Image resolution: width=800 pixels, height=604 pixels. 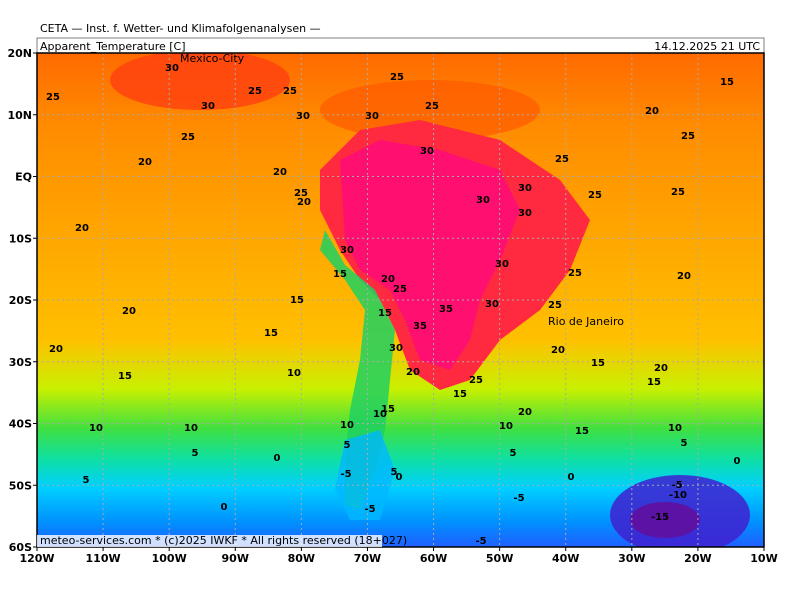 I want to click on x-tick-label: 50W, so click(x=499, y=558).